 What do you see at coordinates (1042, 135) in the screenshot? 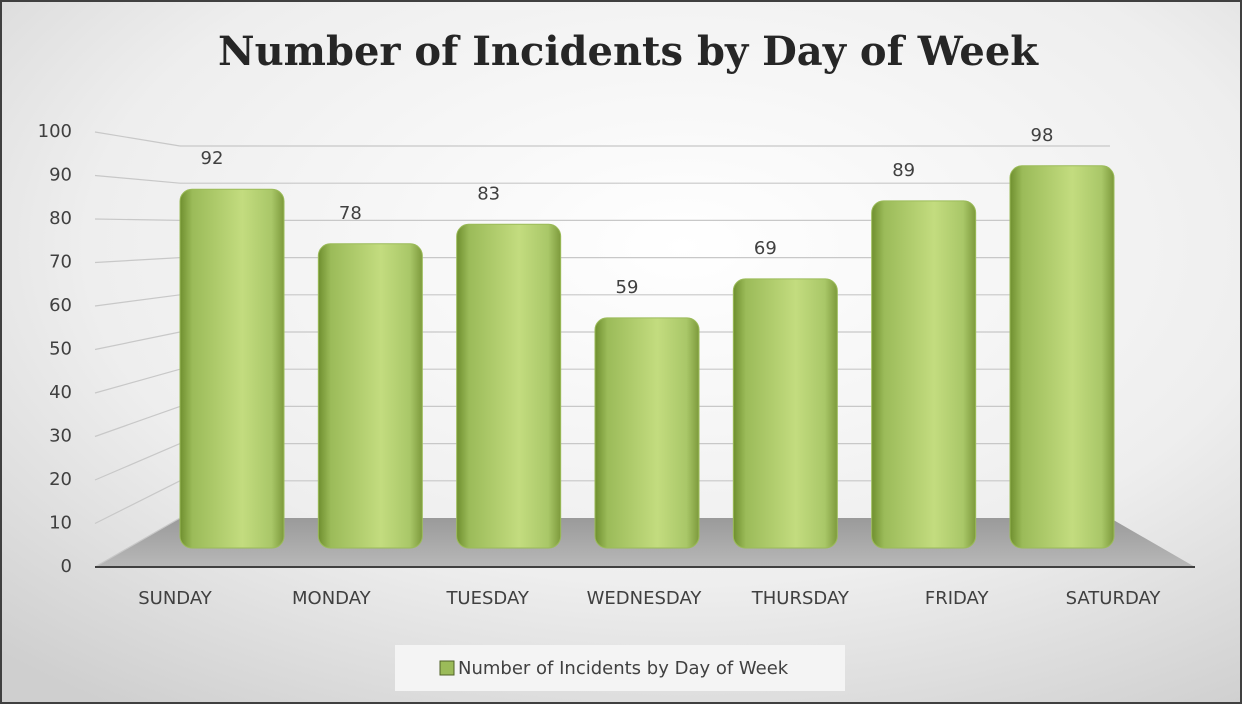
I see `data-label: 98` at bounding box center [1042, 135].